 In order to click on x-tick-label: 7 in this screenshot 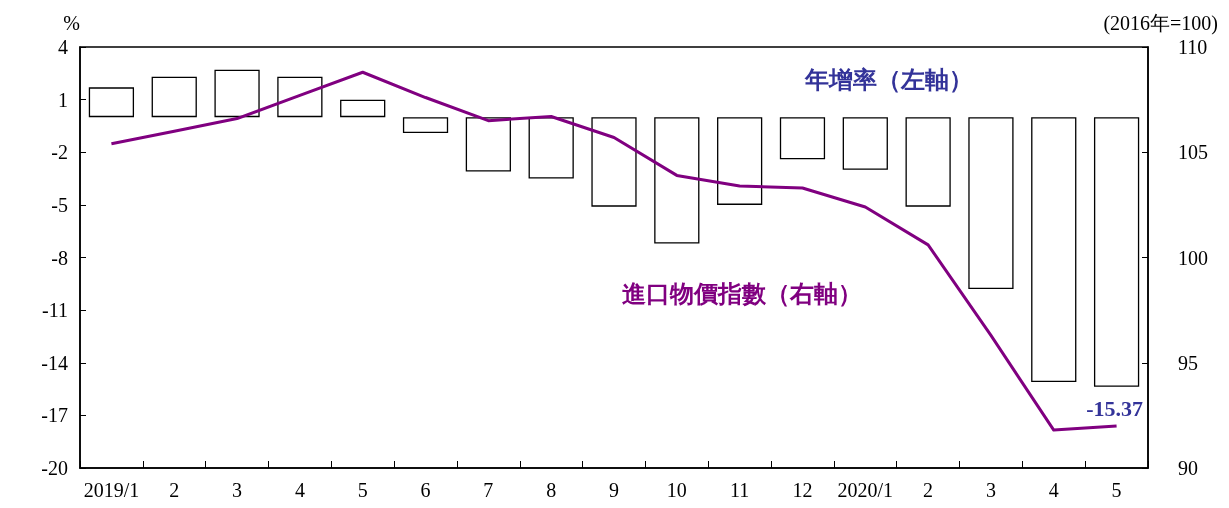, I will do `click(488, 490)`.